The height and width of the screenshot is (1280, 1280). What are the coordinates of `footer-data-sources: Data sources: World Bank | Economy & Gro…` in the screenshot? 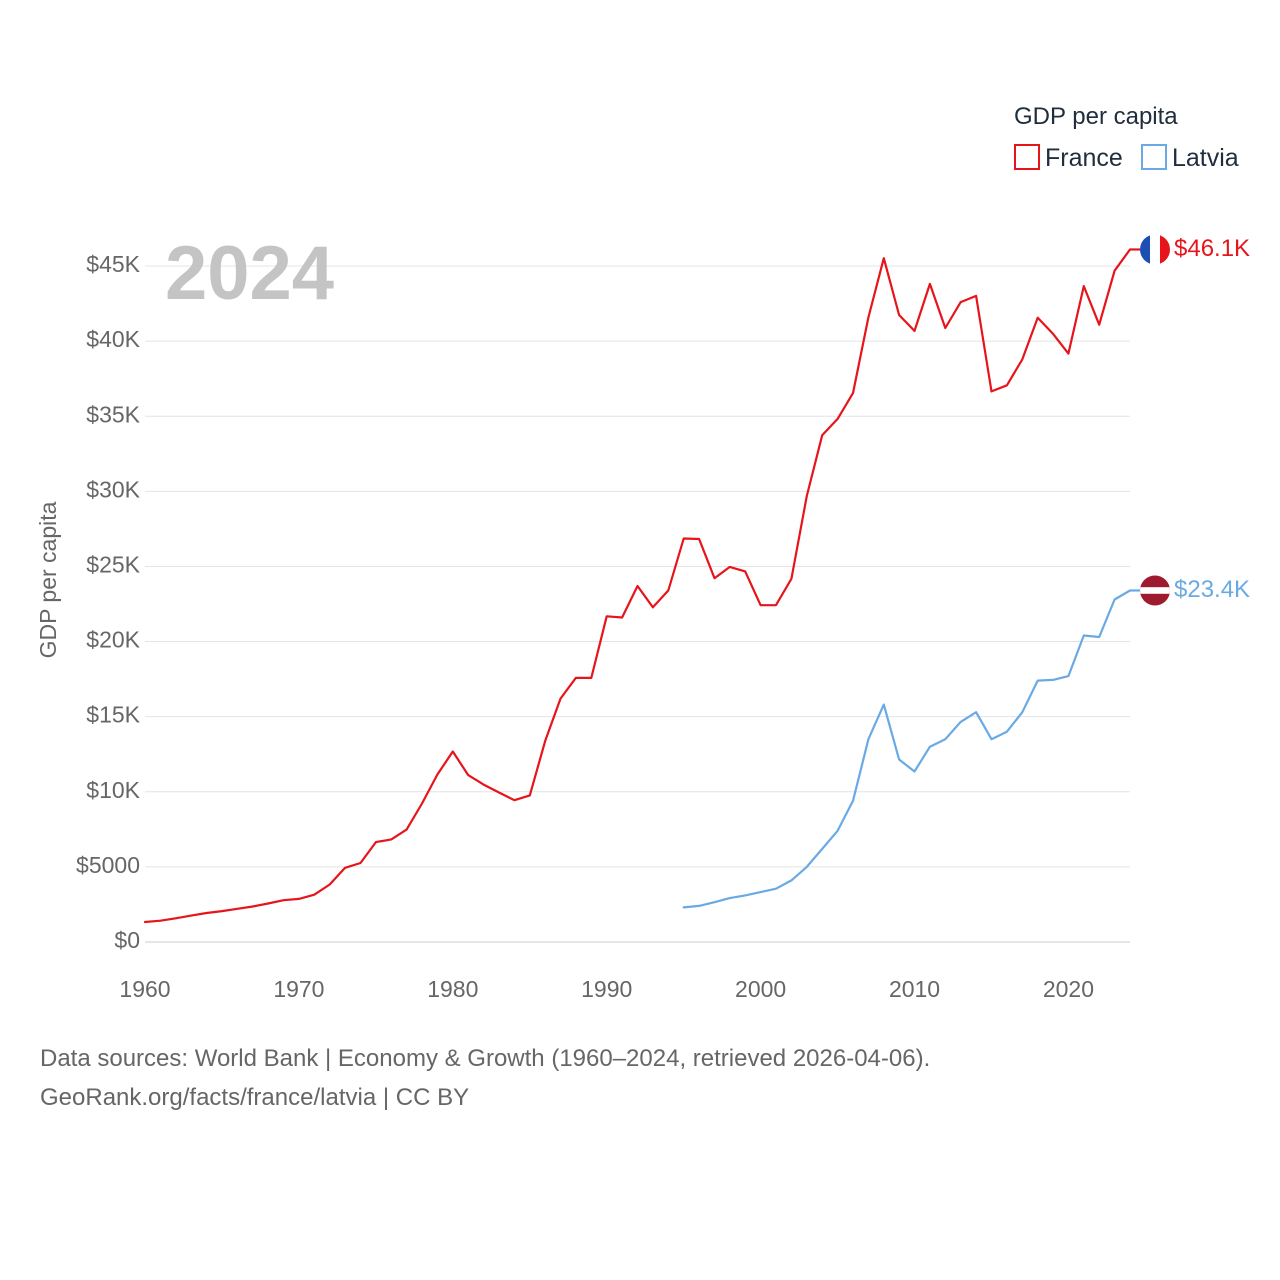 It's located at (485, 1058).